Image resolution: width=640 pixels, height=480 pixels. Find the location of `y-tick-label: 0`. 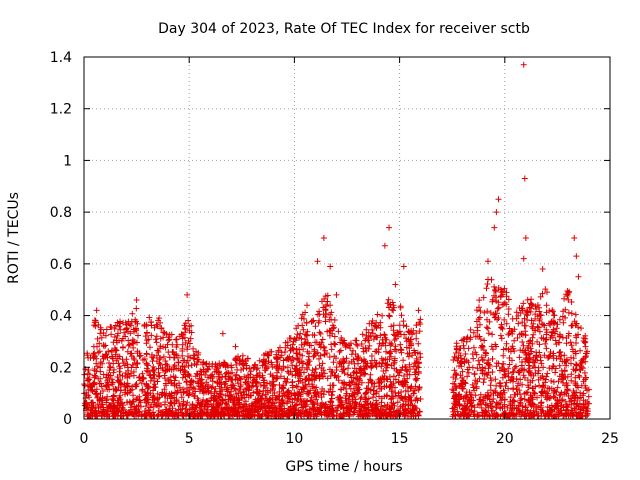

y-tick-label: 0 is located at coordinates (67, 420).